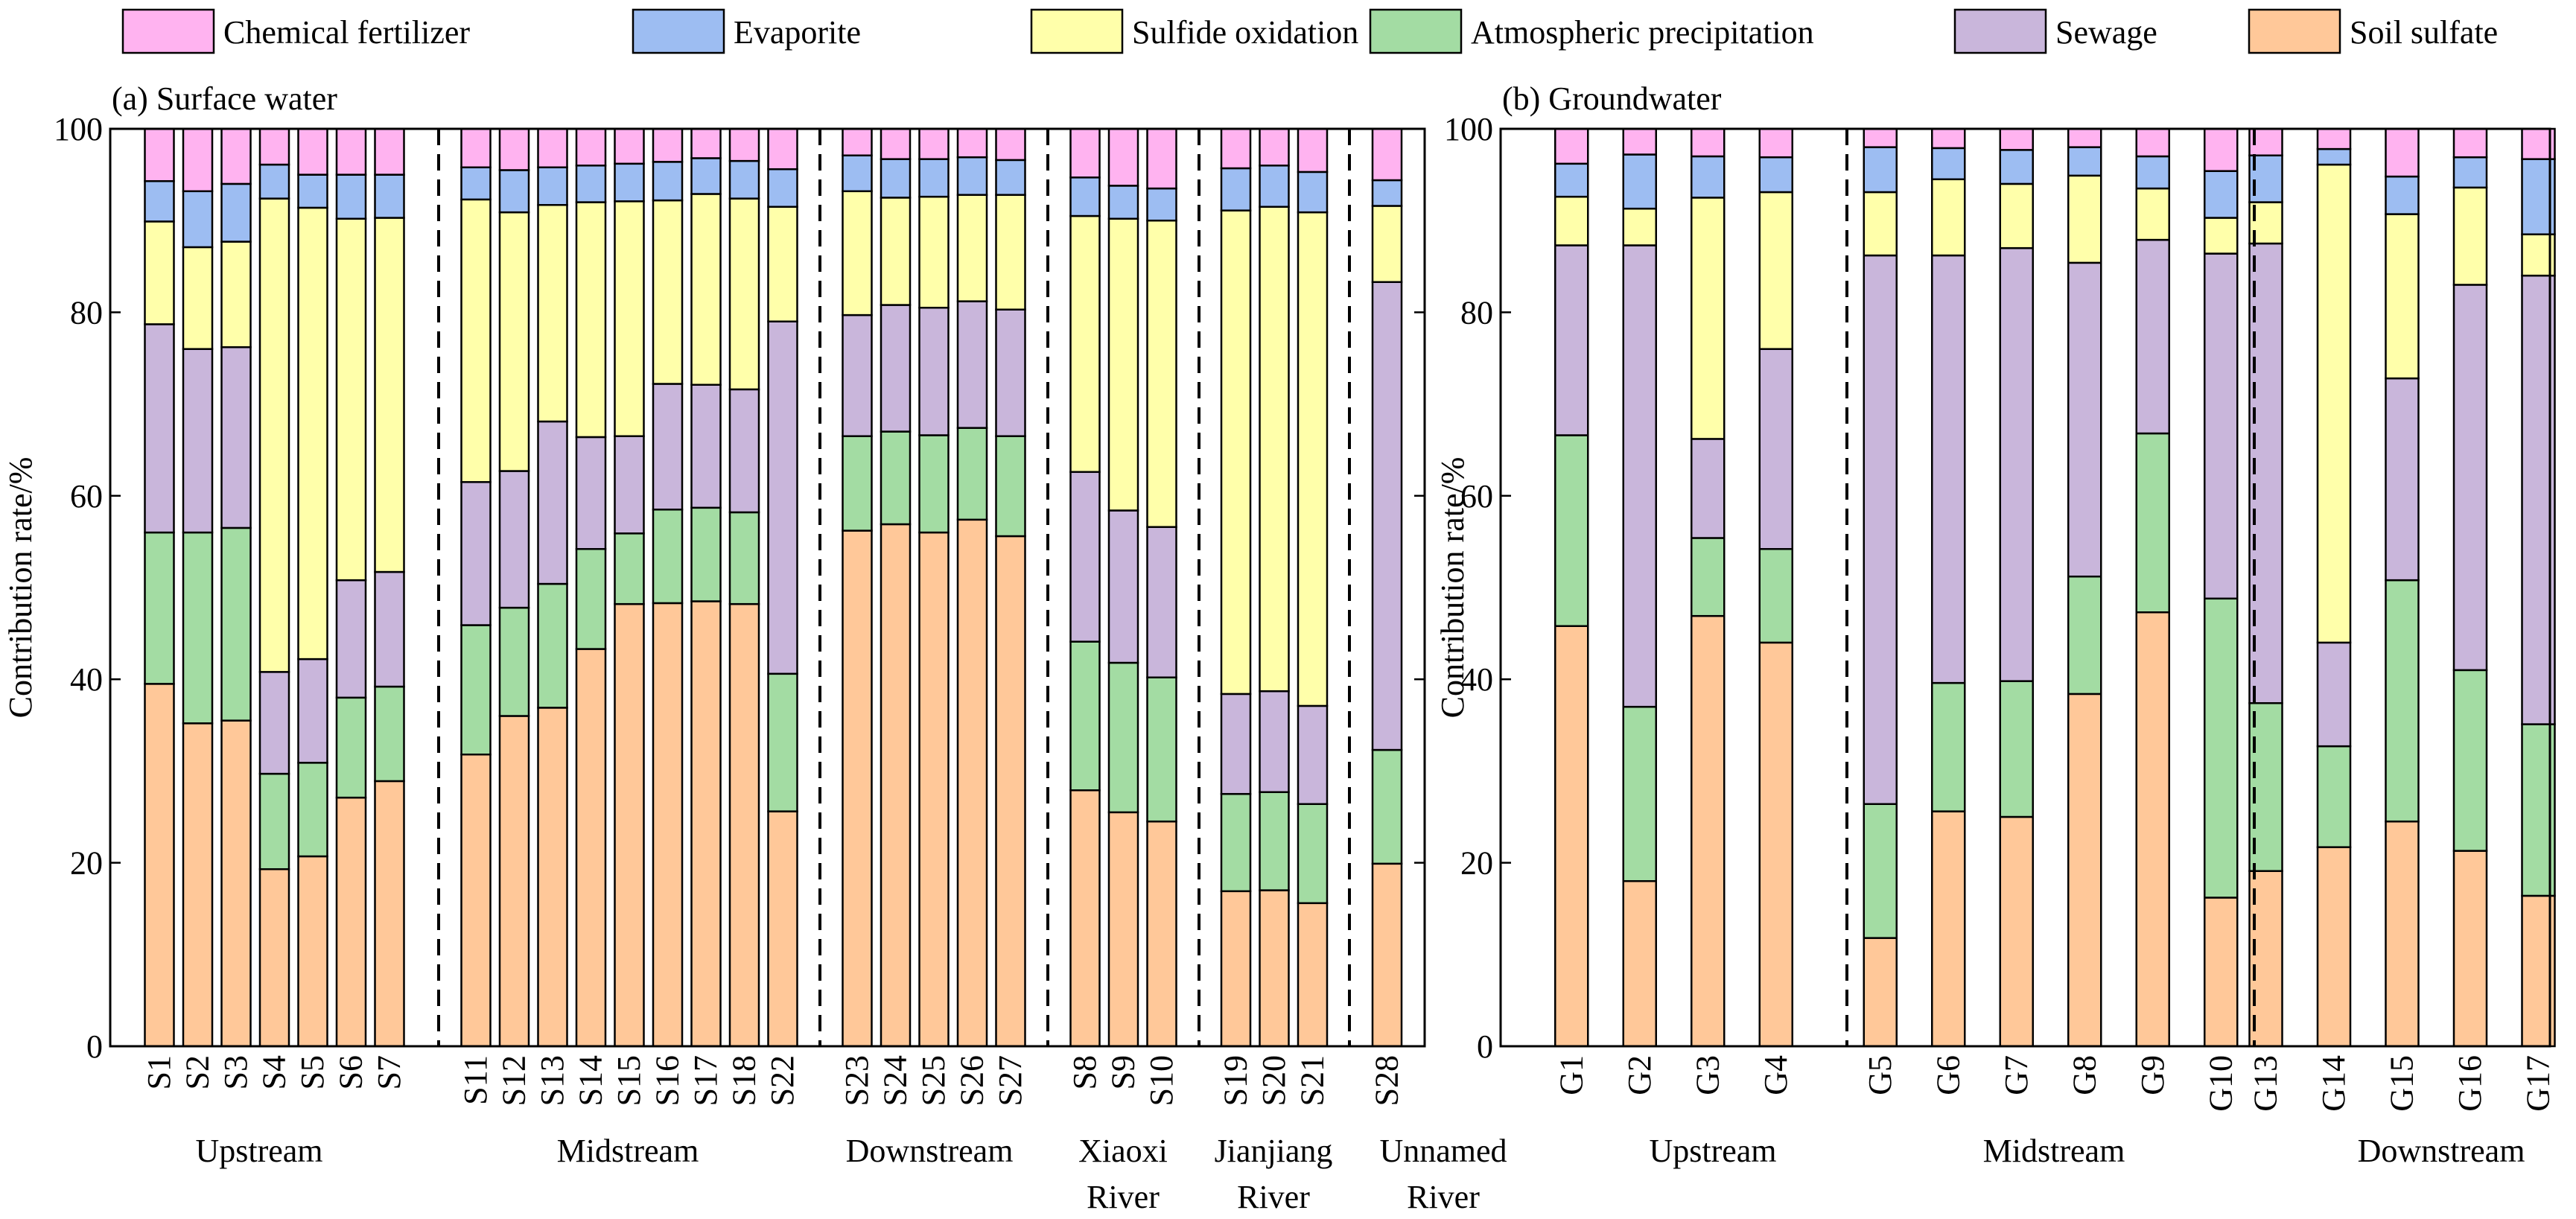 This screenshot has height=1219, width=2576. Describe the element at coordinates (934, 789) in the screenshot. I see `bar-segment-s25-soil-sulfate` at that location.